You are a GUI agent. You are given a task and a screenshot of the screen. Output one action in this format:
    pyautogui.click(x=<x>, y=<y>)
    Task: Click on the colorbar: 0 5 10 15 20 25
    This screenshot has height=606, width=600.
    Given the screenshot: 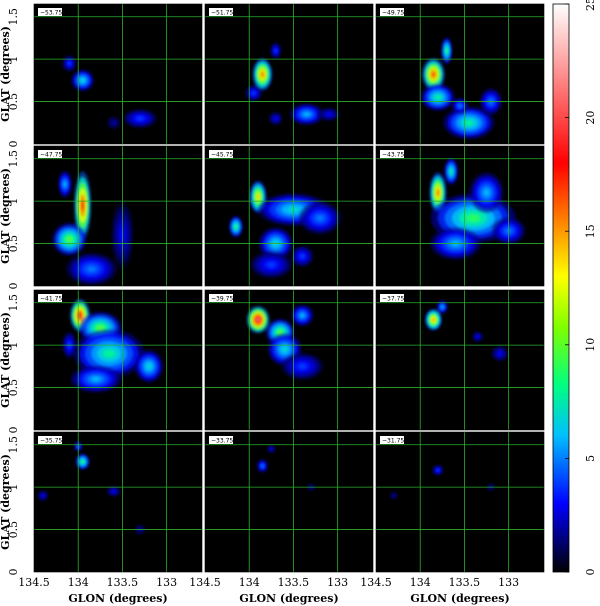 What is the action you would take?
    pyautogui.click(x=574, y=288)
    